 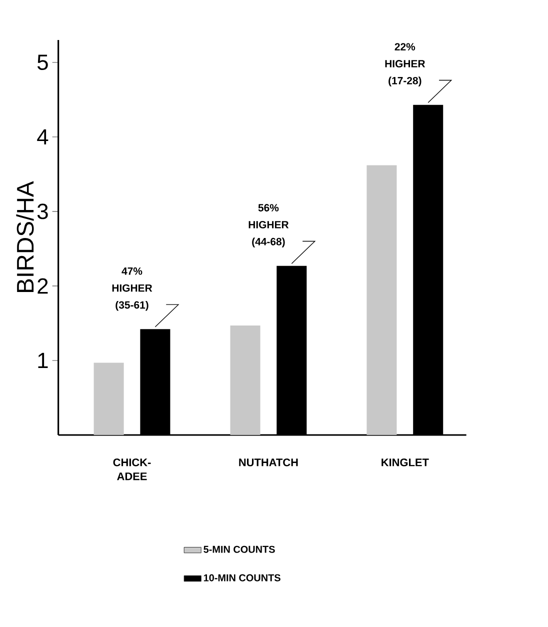 I want to click on y-tick-label: 1, so click(x=43, y=360).